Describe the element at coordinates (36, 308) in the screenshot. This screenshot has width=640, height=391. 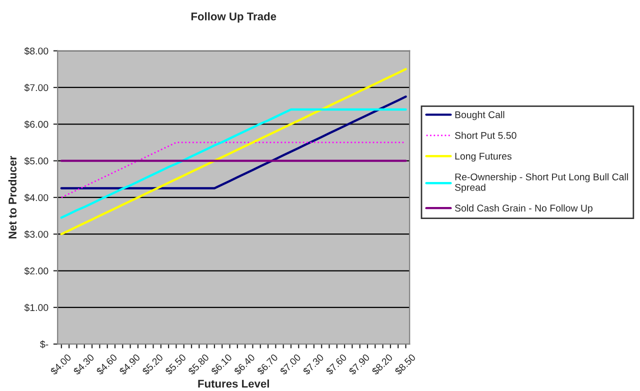
I see `y-tick-label: $1.00` at that location.